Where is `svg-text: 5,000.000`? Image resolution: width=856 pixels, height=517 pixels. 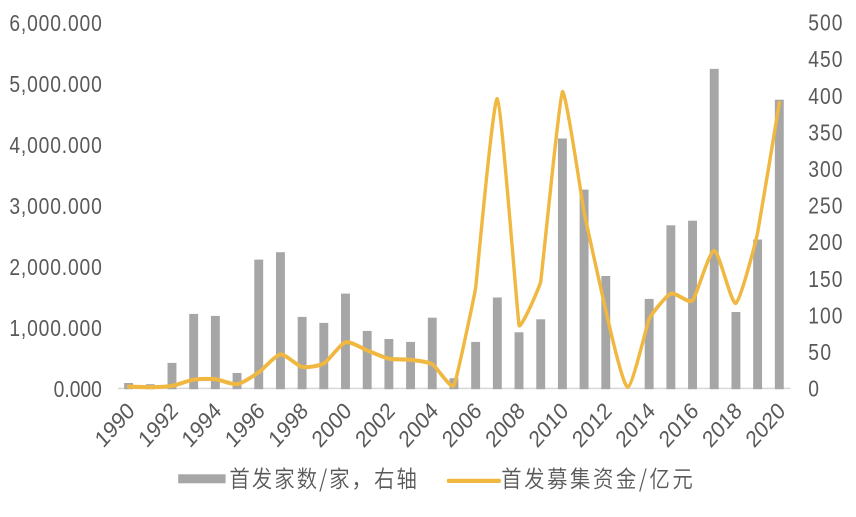 svg-text: 5,000.000 is located at coordinates (55, 84).